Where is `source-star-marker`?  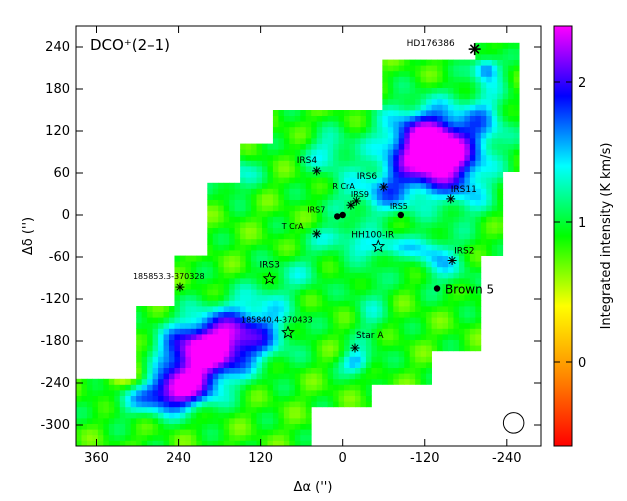 source-star-marker is located at coordinates (269, 278).